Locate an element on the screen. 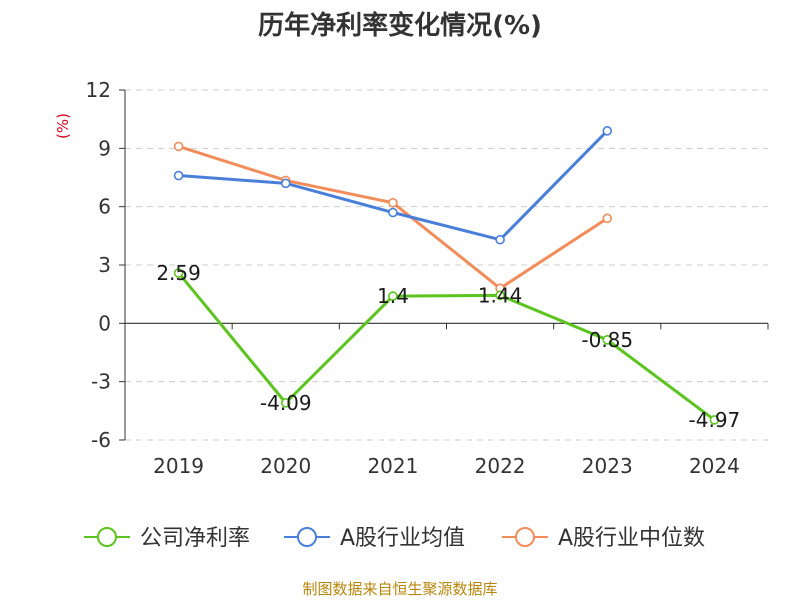 This screenshot has width=800, height=600. data-label: 1.4 is located at coordinates (393, 296).